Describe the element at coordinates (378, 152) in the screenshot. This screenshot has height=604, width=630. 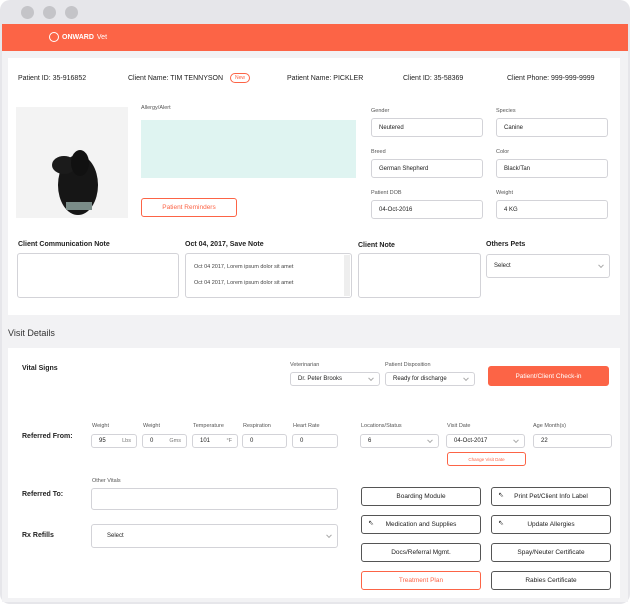
I see `breed-label: Breed` at that location.